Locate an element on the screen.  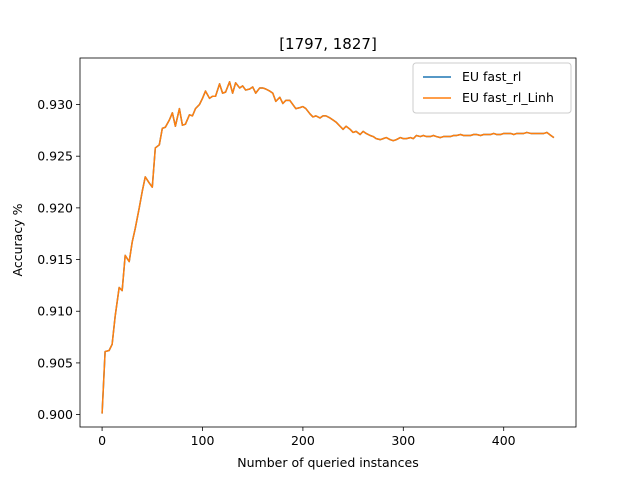
y-tick-label: 0.900 is located at coordinates (55, 414).